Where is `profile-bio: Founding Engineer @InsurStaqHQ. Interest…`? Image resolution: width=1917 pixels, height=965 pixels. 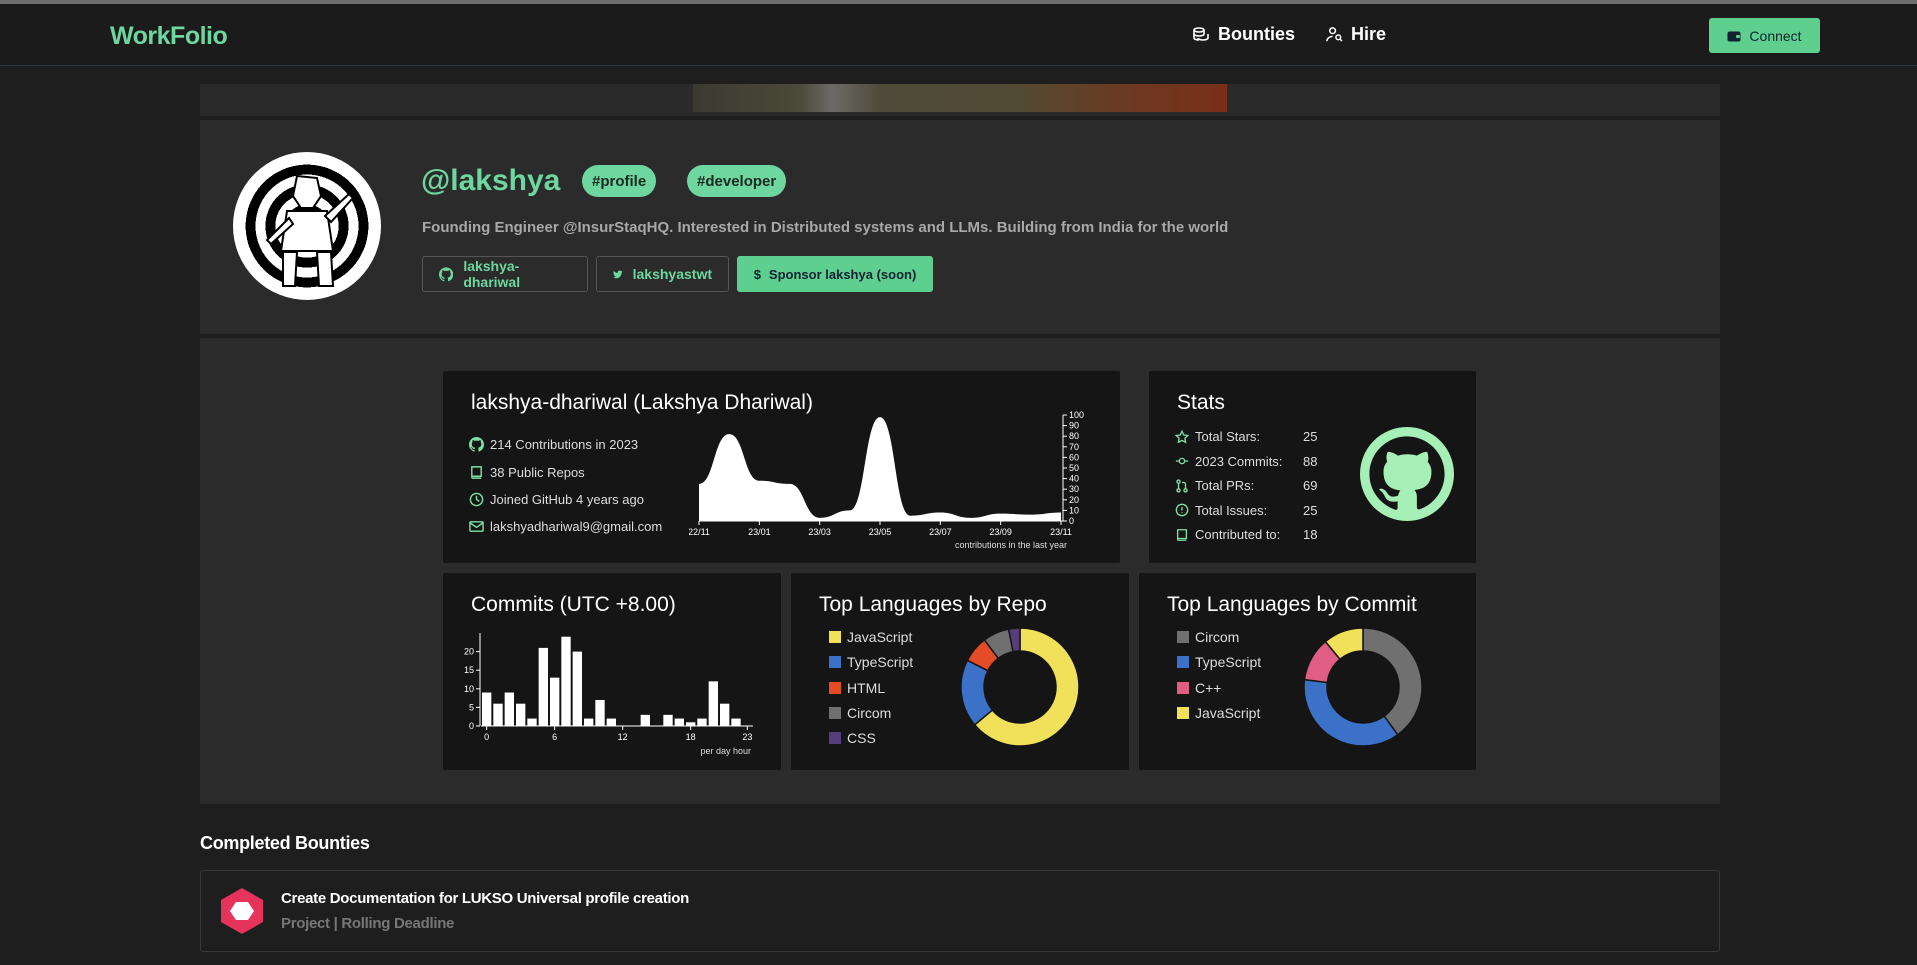 profile-bio: Founding Engineer @InsurStaqHQ. Interest… is located at coordinates (825, 227).